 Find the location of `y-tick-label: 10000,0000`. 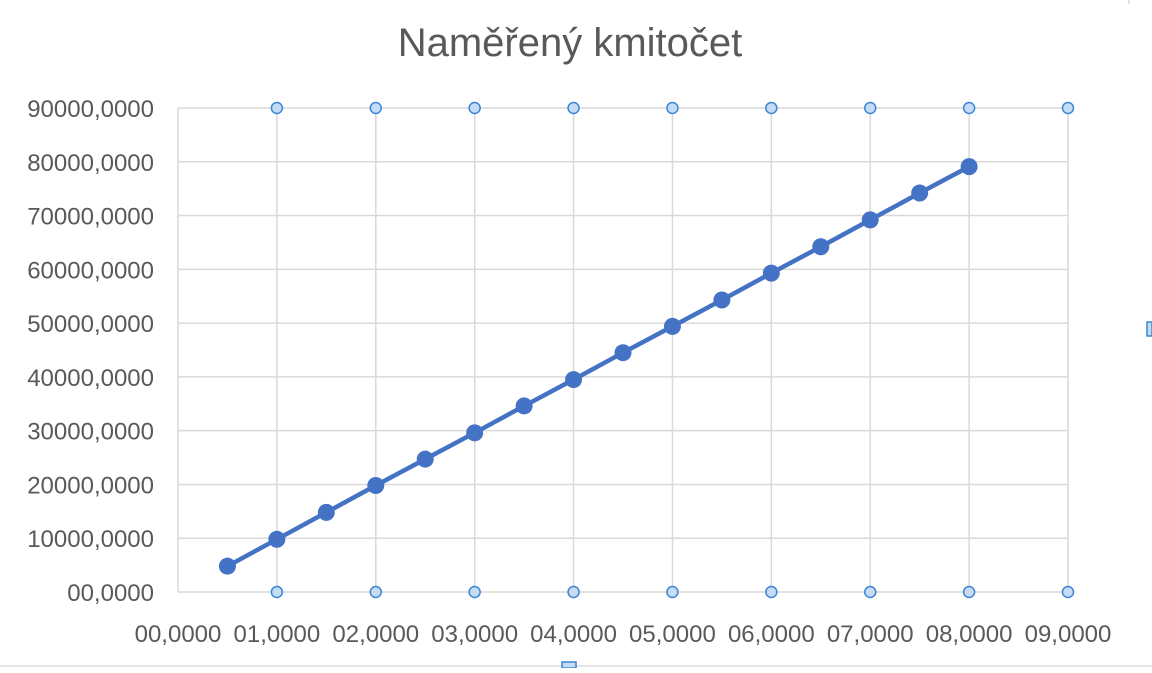

y-tick-label: 10000,0000 is located at coordinates (90, 539).